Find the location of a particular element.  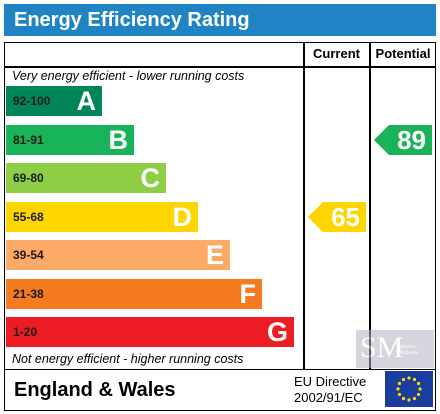

potential-rating-arrow: 89 is located at coordinates (403, 139).